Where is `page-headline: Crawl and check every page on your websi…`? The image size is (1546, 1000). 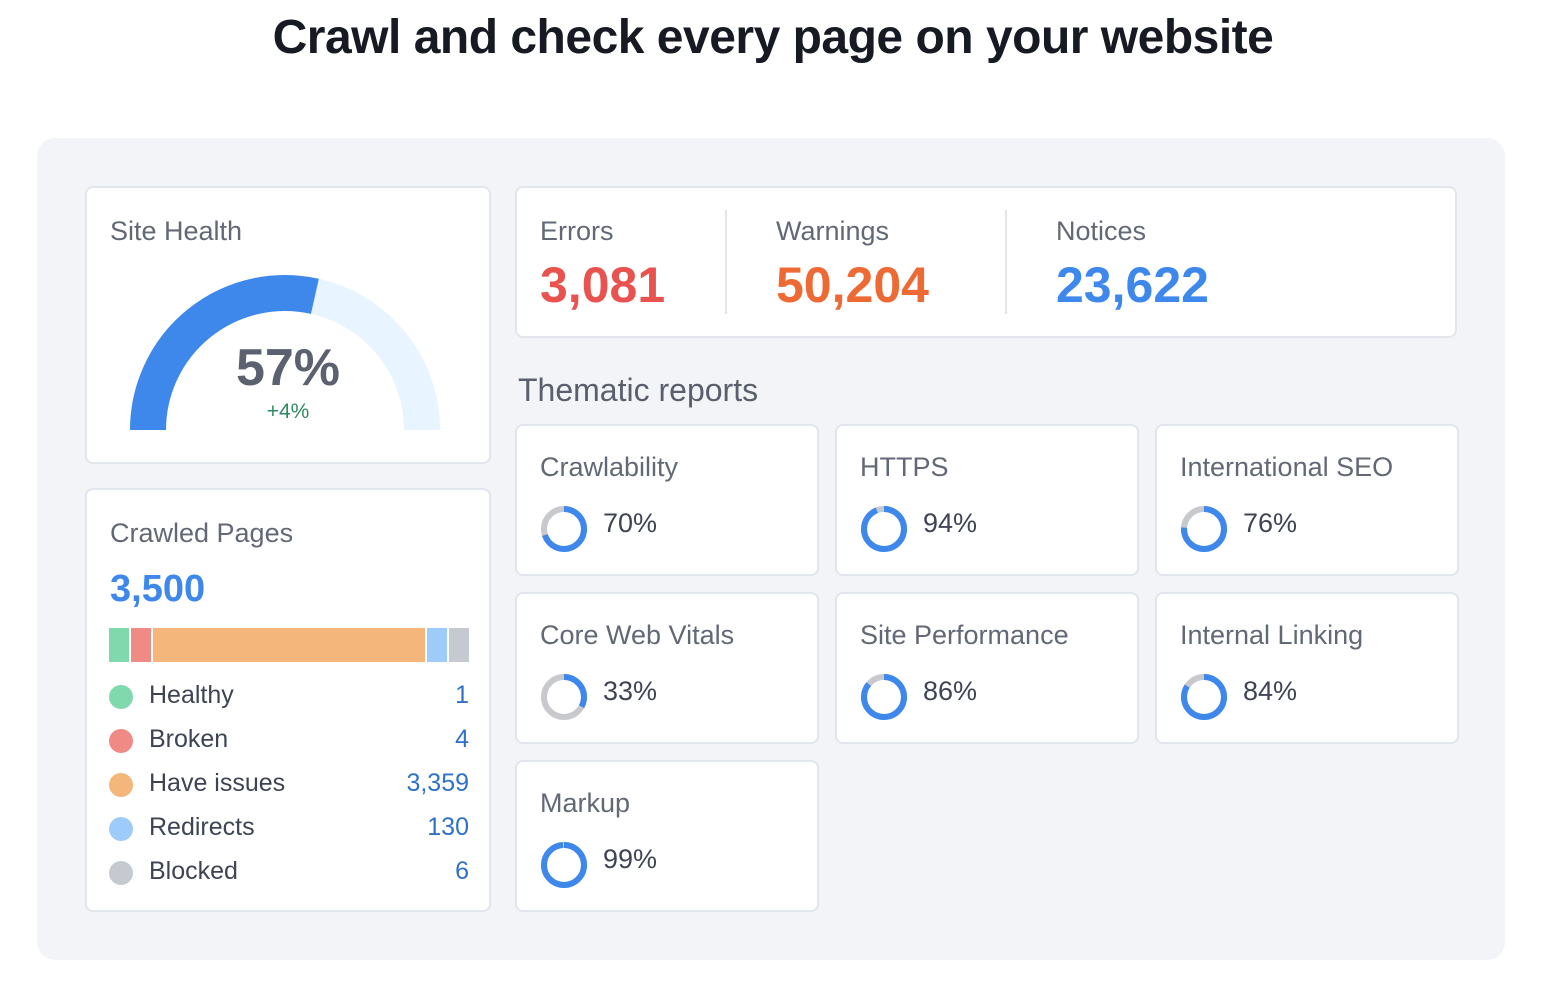 page-headline: Crawl and check every page on your websi… is located at coordinates (773, 37).